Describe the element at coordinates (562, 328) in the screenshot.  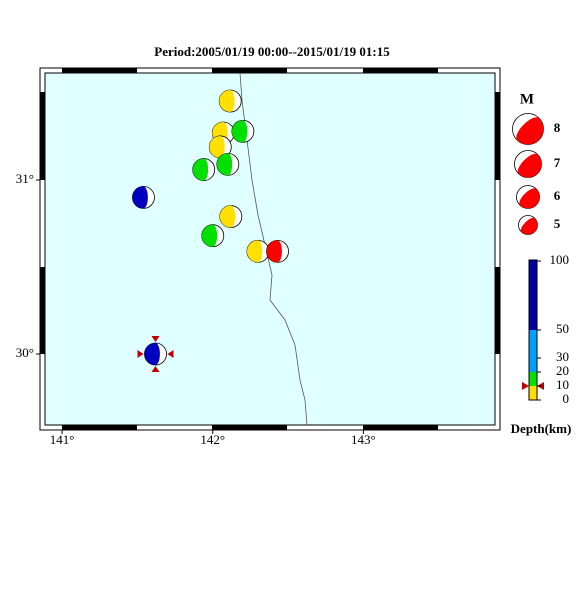
I see `depth-tick-label: 50` at that location.